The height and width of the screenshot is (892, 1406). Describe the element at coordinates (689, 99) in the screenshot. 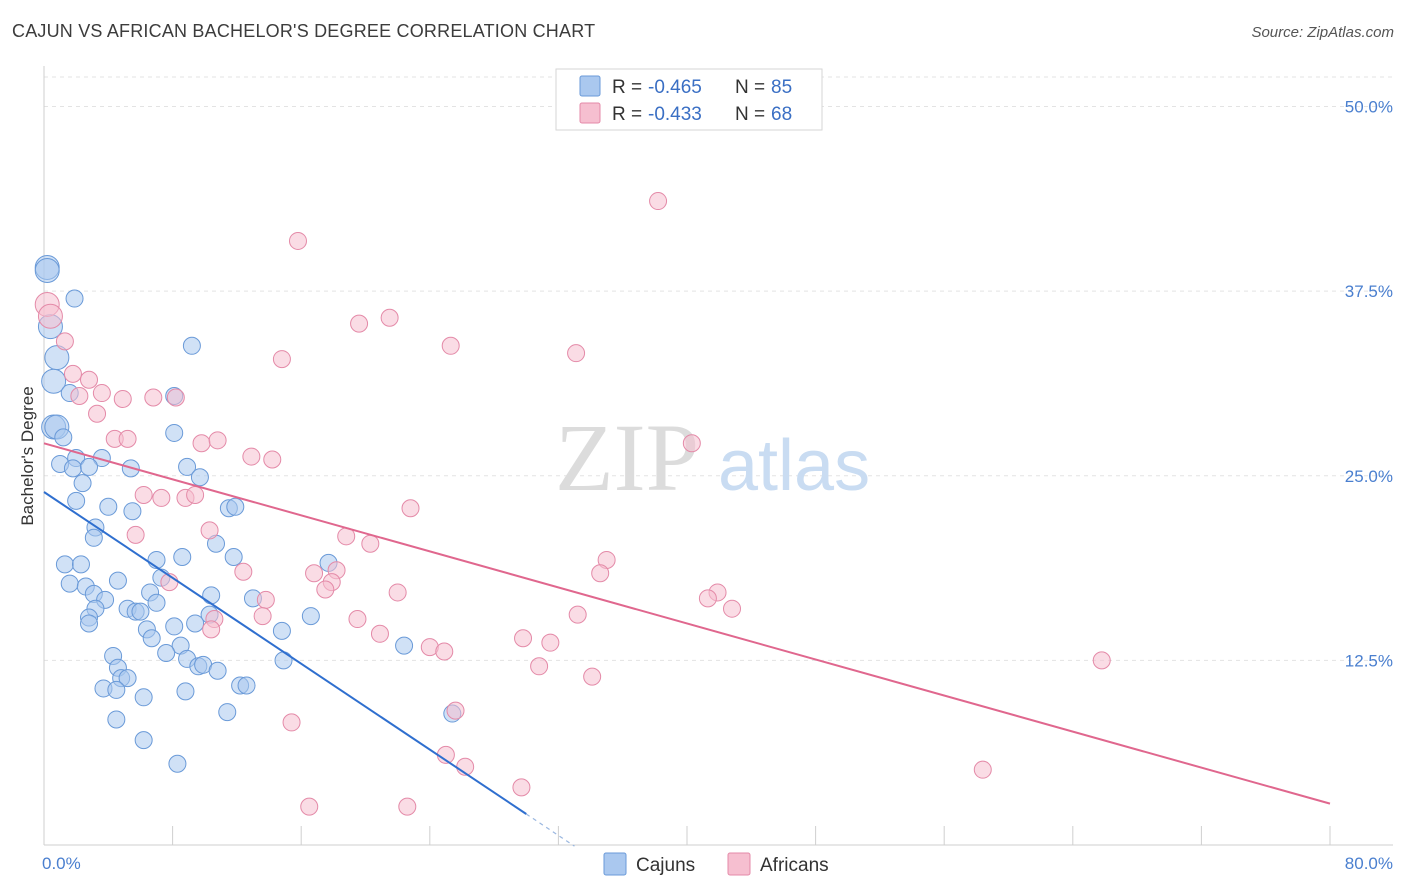

I see `legend-box: R = -0.465 N = 85 R = -0.433 N = 68` at that location.